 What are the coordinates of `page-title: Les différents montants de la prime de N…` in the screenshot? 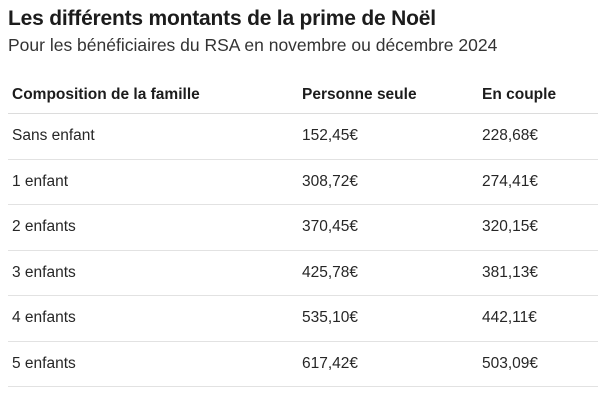 It's located at (222, 18).